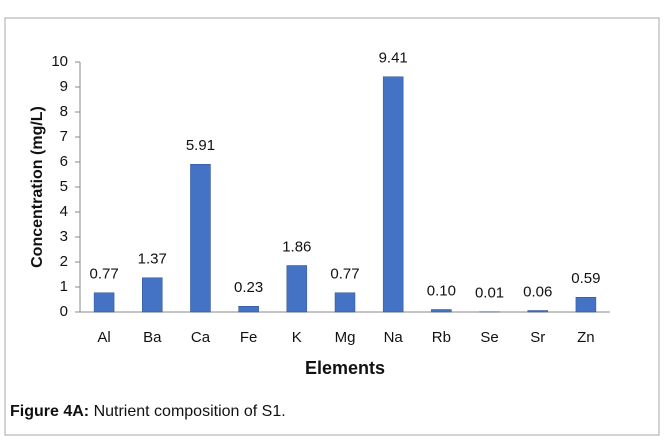  I want to click on x-tick-label: Mg, so click(345, 337).